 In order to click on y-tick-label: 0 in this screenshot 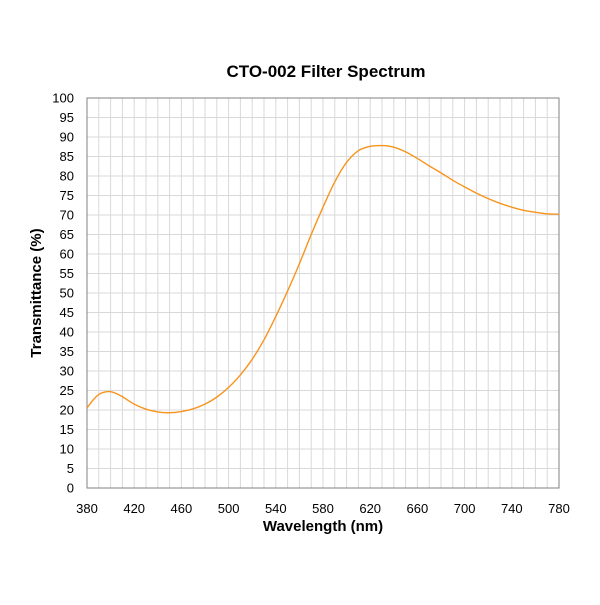, I will do `click(70, 488)`.